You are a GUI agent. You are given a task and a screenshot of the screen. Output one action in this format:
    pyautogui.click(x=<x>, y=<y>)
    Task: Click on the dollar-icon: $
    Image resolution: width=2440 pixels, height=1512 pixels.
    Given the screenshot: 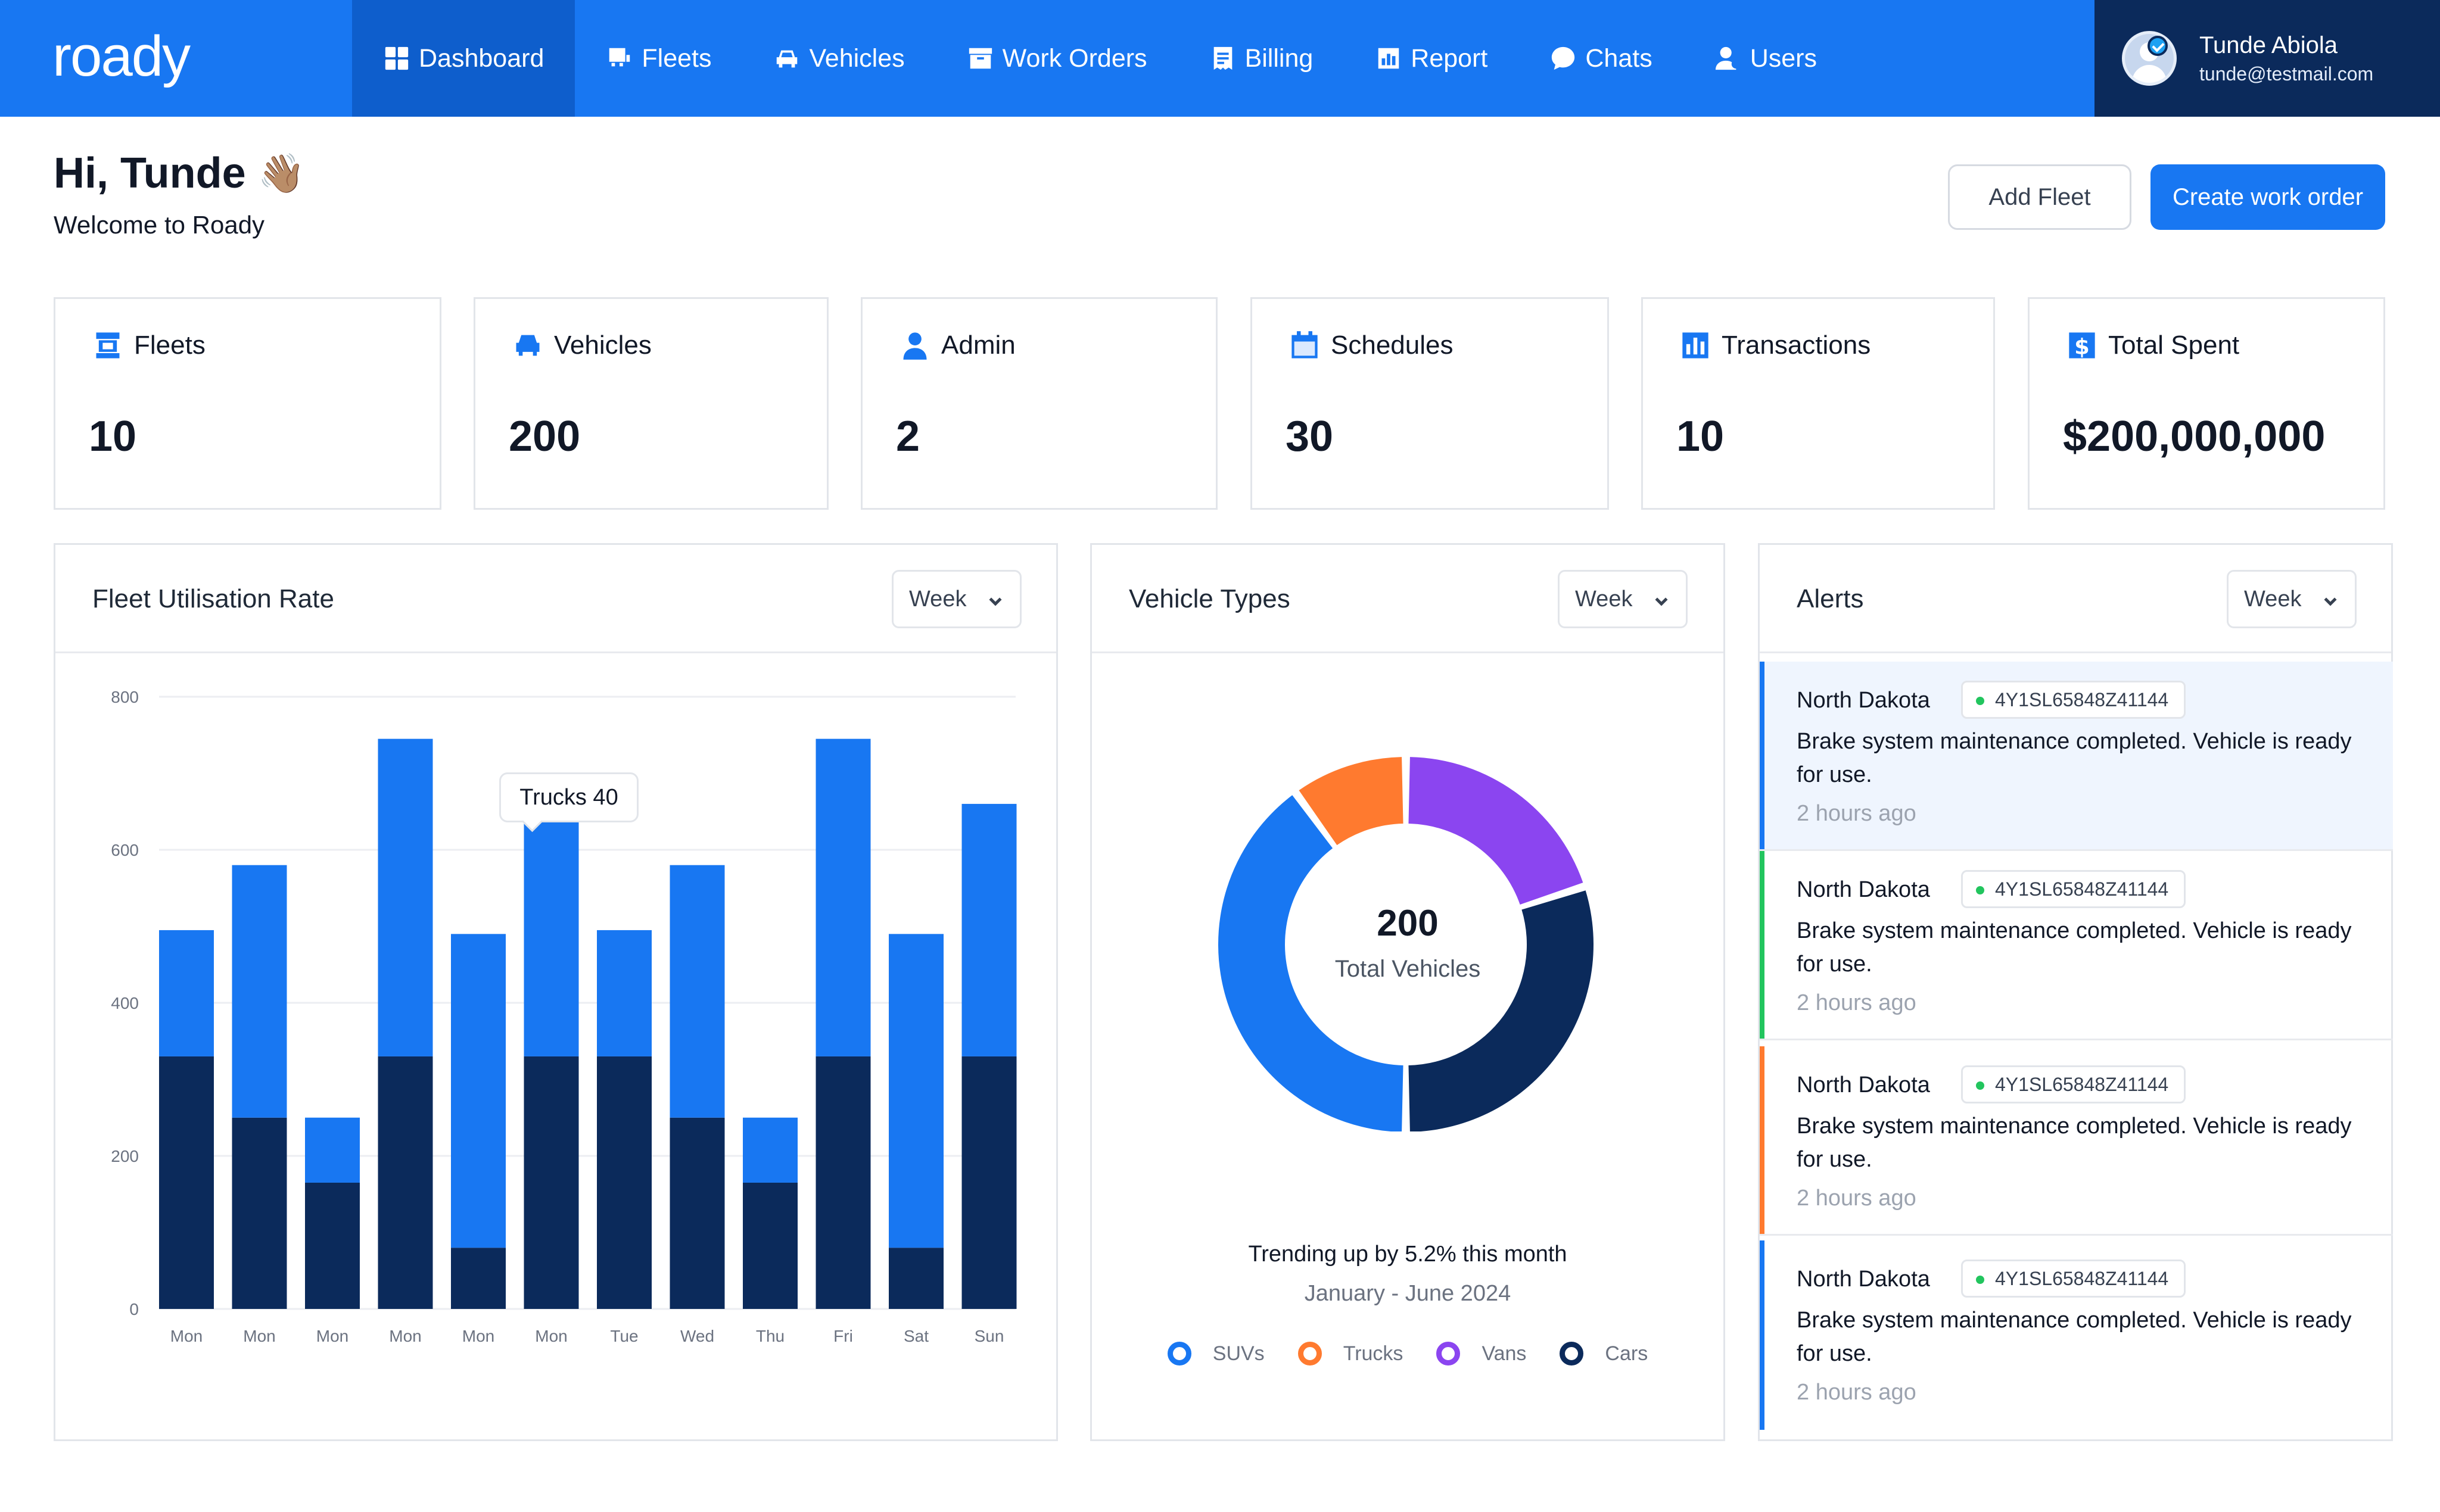 What is the action you would take?
    pyautogui.click(x=2082, y=346)
    